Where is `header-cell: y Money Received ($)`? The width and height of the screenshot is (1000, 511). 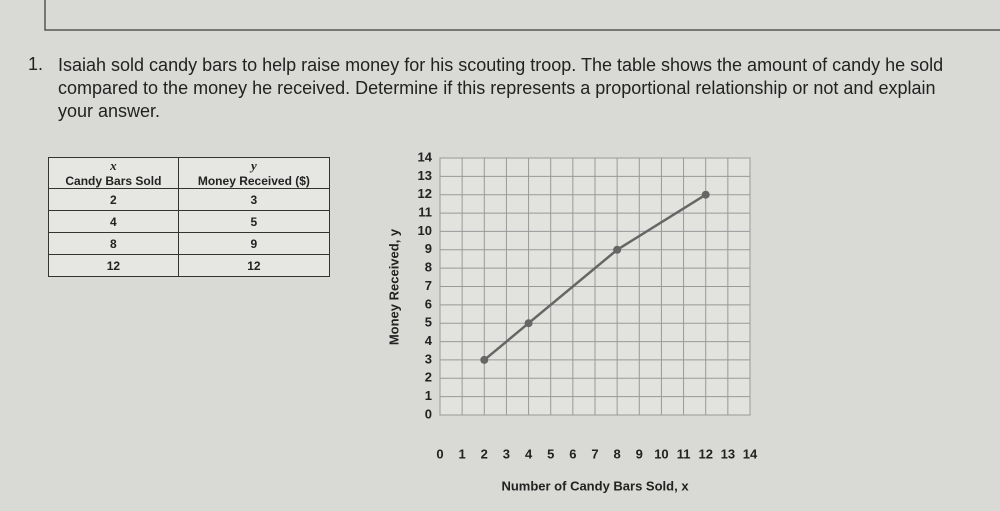
header-cell: y Money Received ($) is located at coordinates (254, 173).